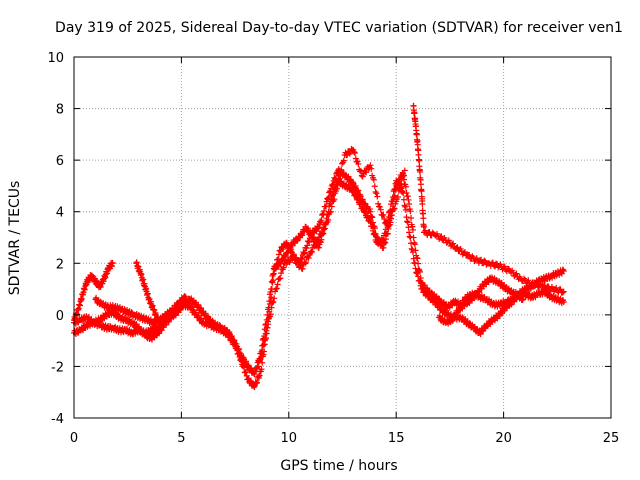 The width and height of the screenshot is (640, 480). What do you see at coordinates (140, 310) in the screenshot?
I see `series-track-e` at bounding box center [140, 310].